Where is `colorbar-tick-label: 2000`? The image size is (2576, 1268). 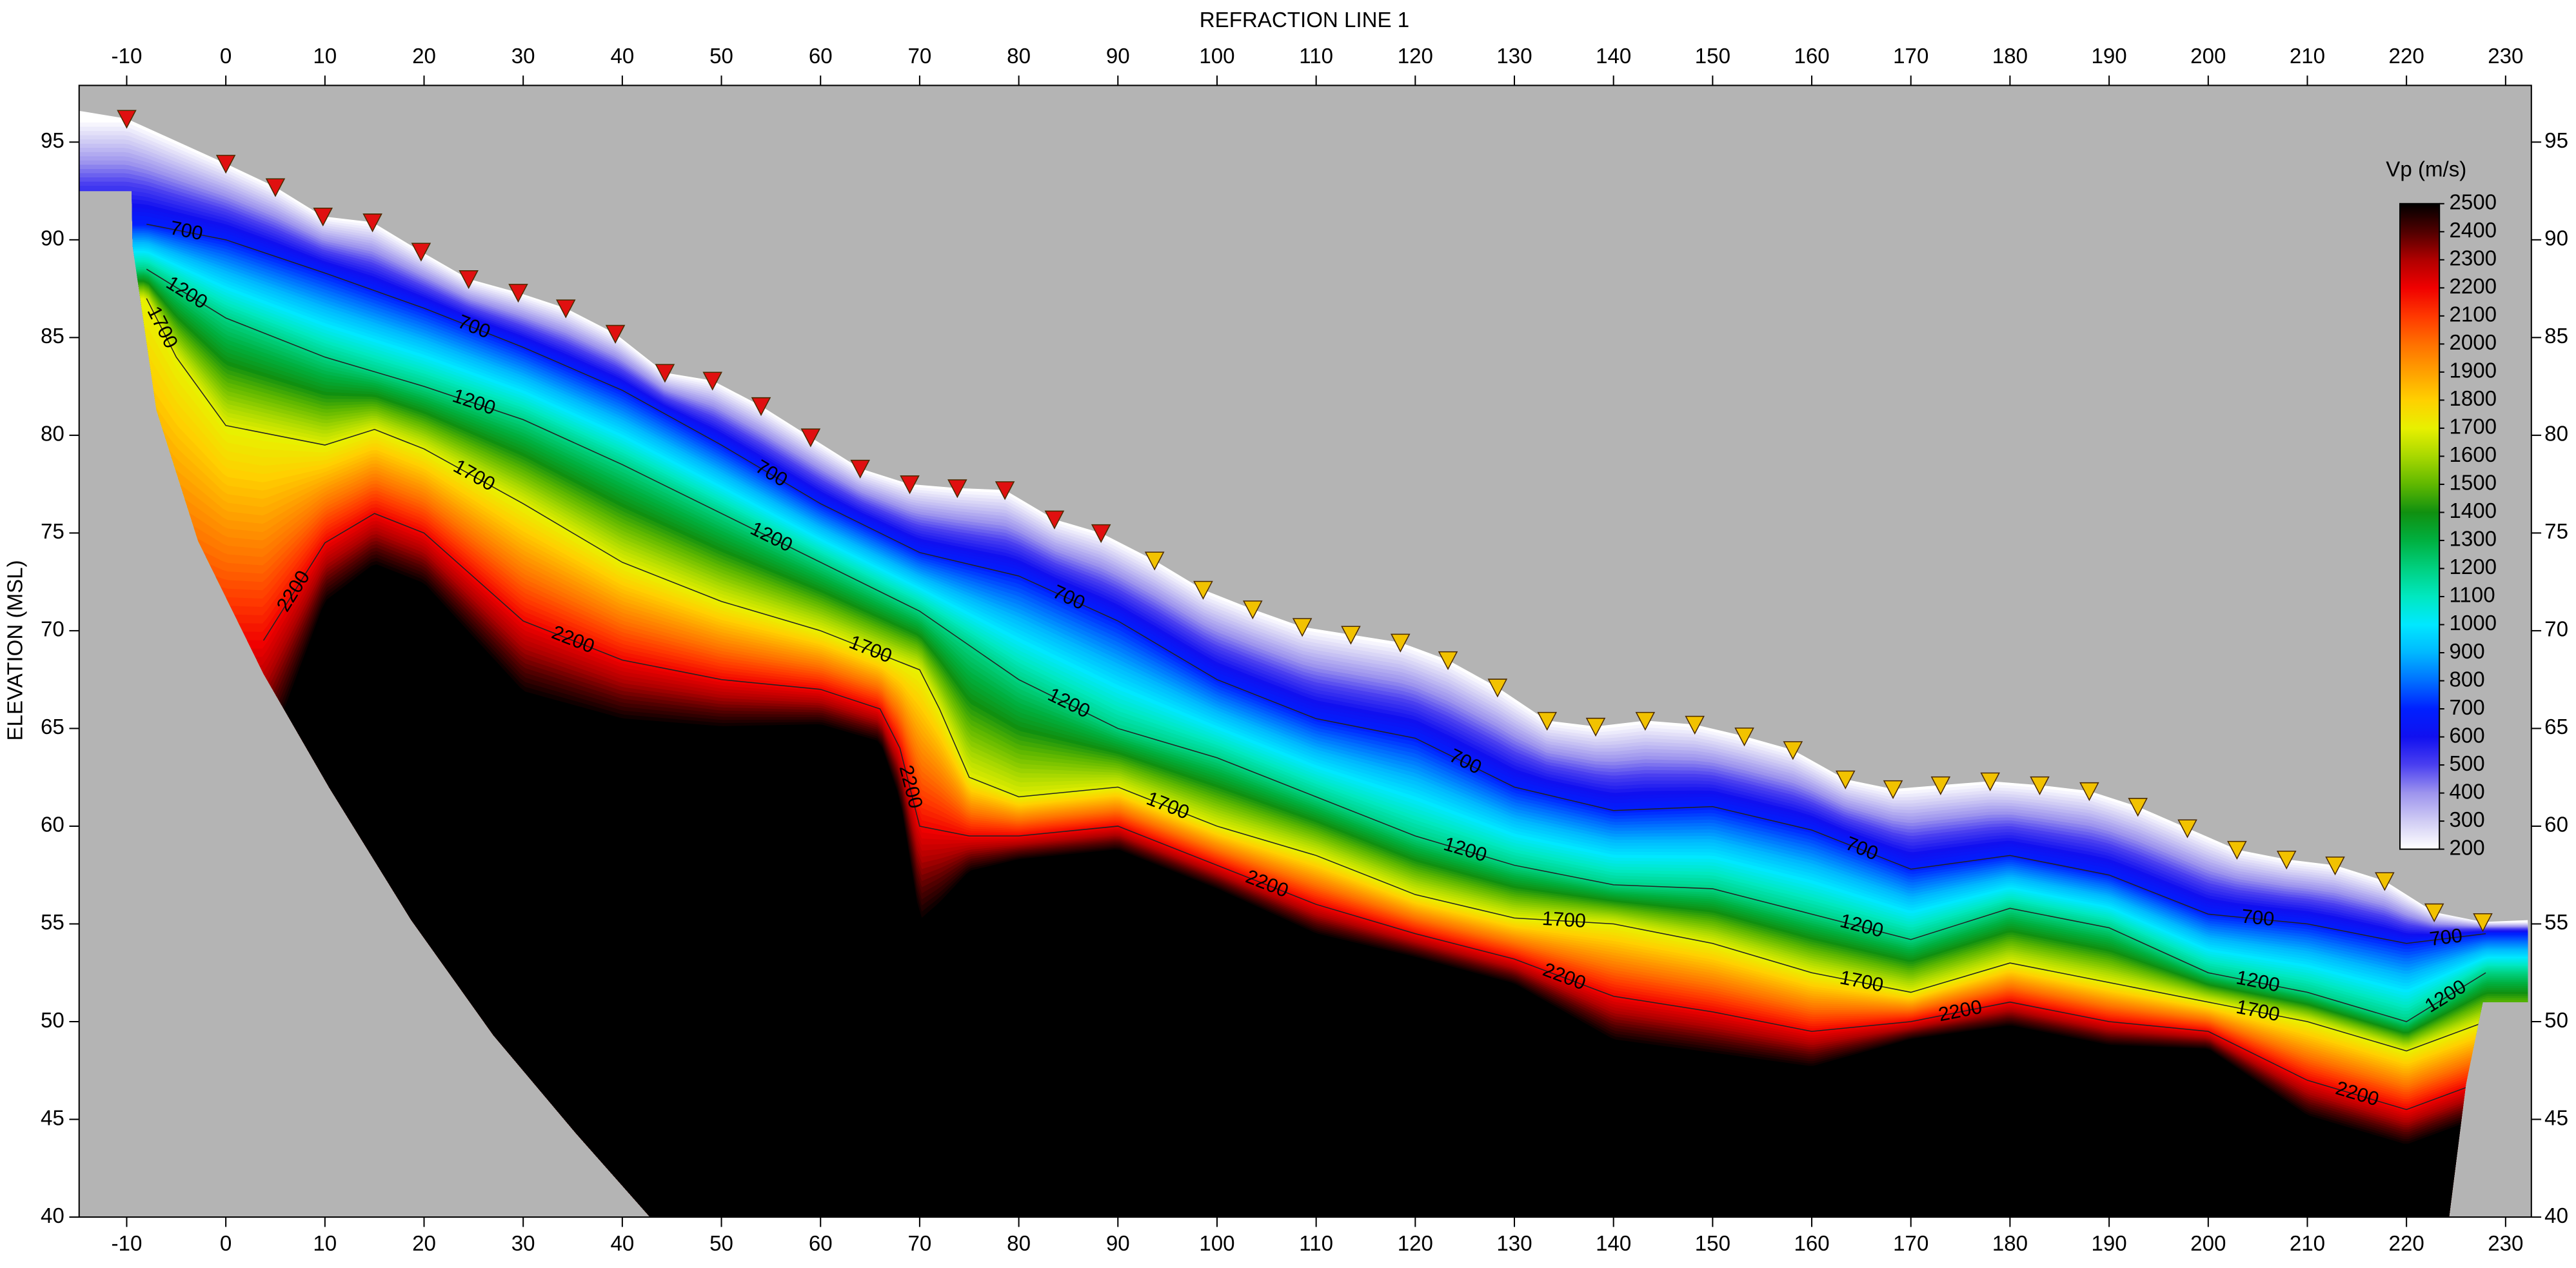
colorbar-tick-label: 2000 is located at coordinates (2473, 343).